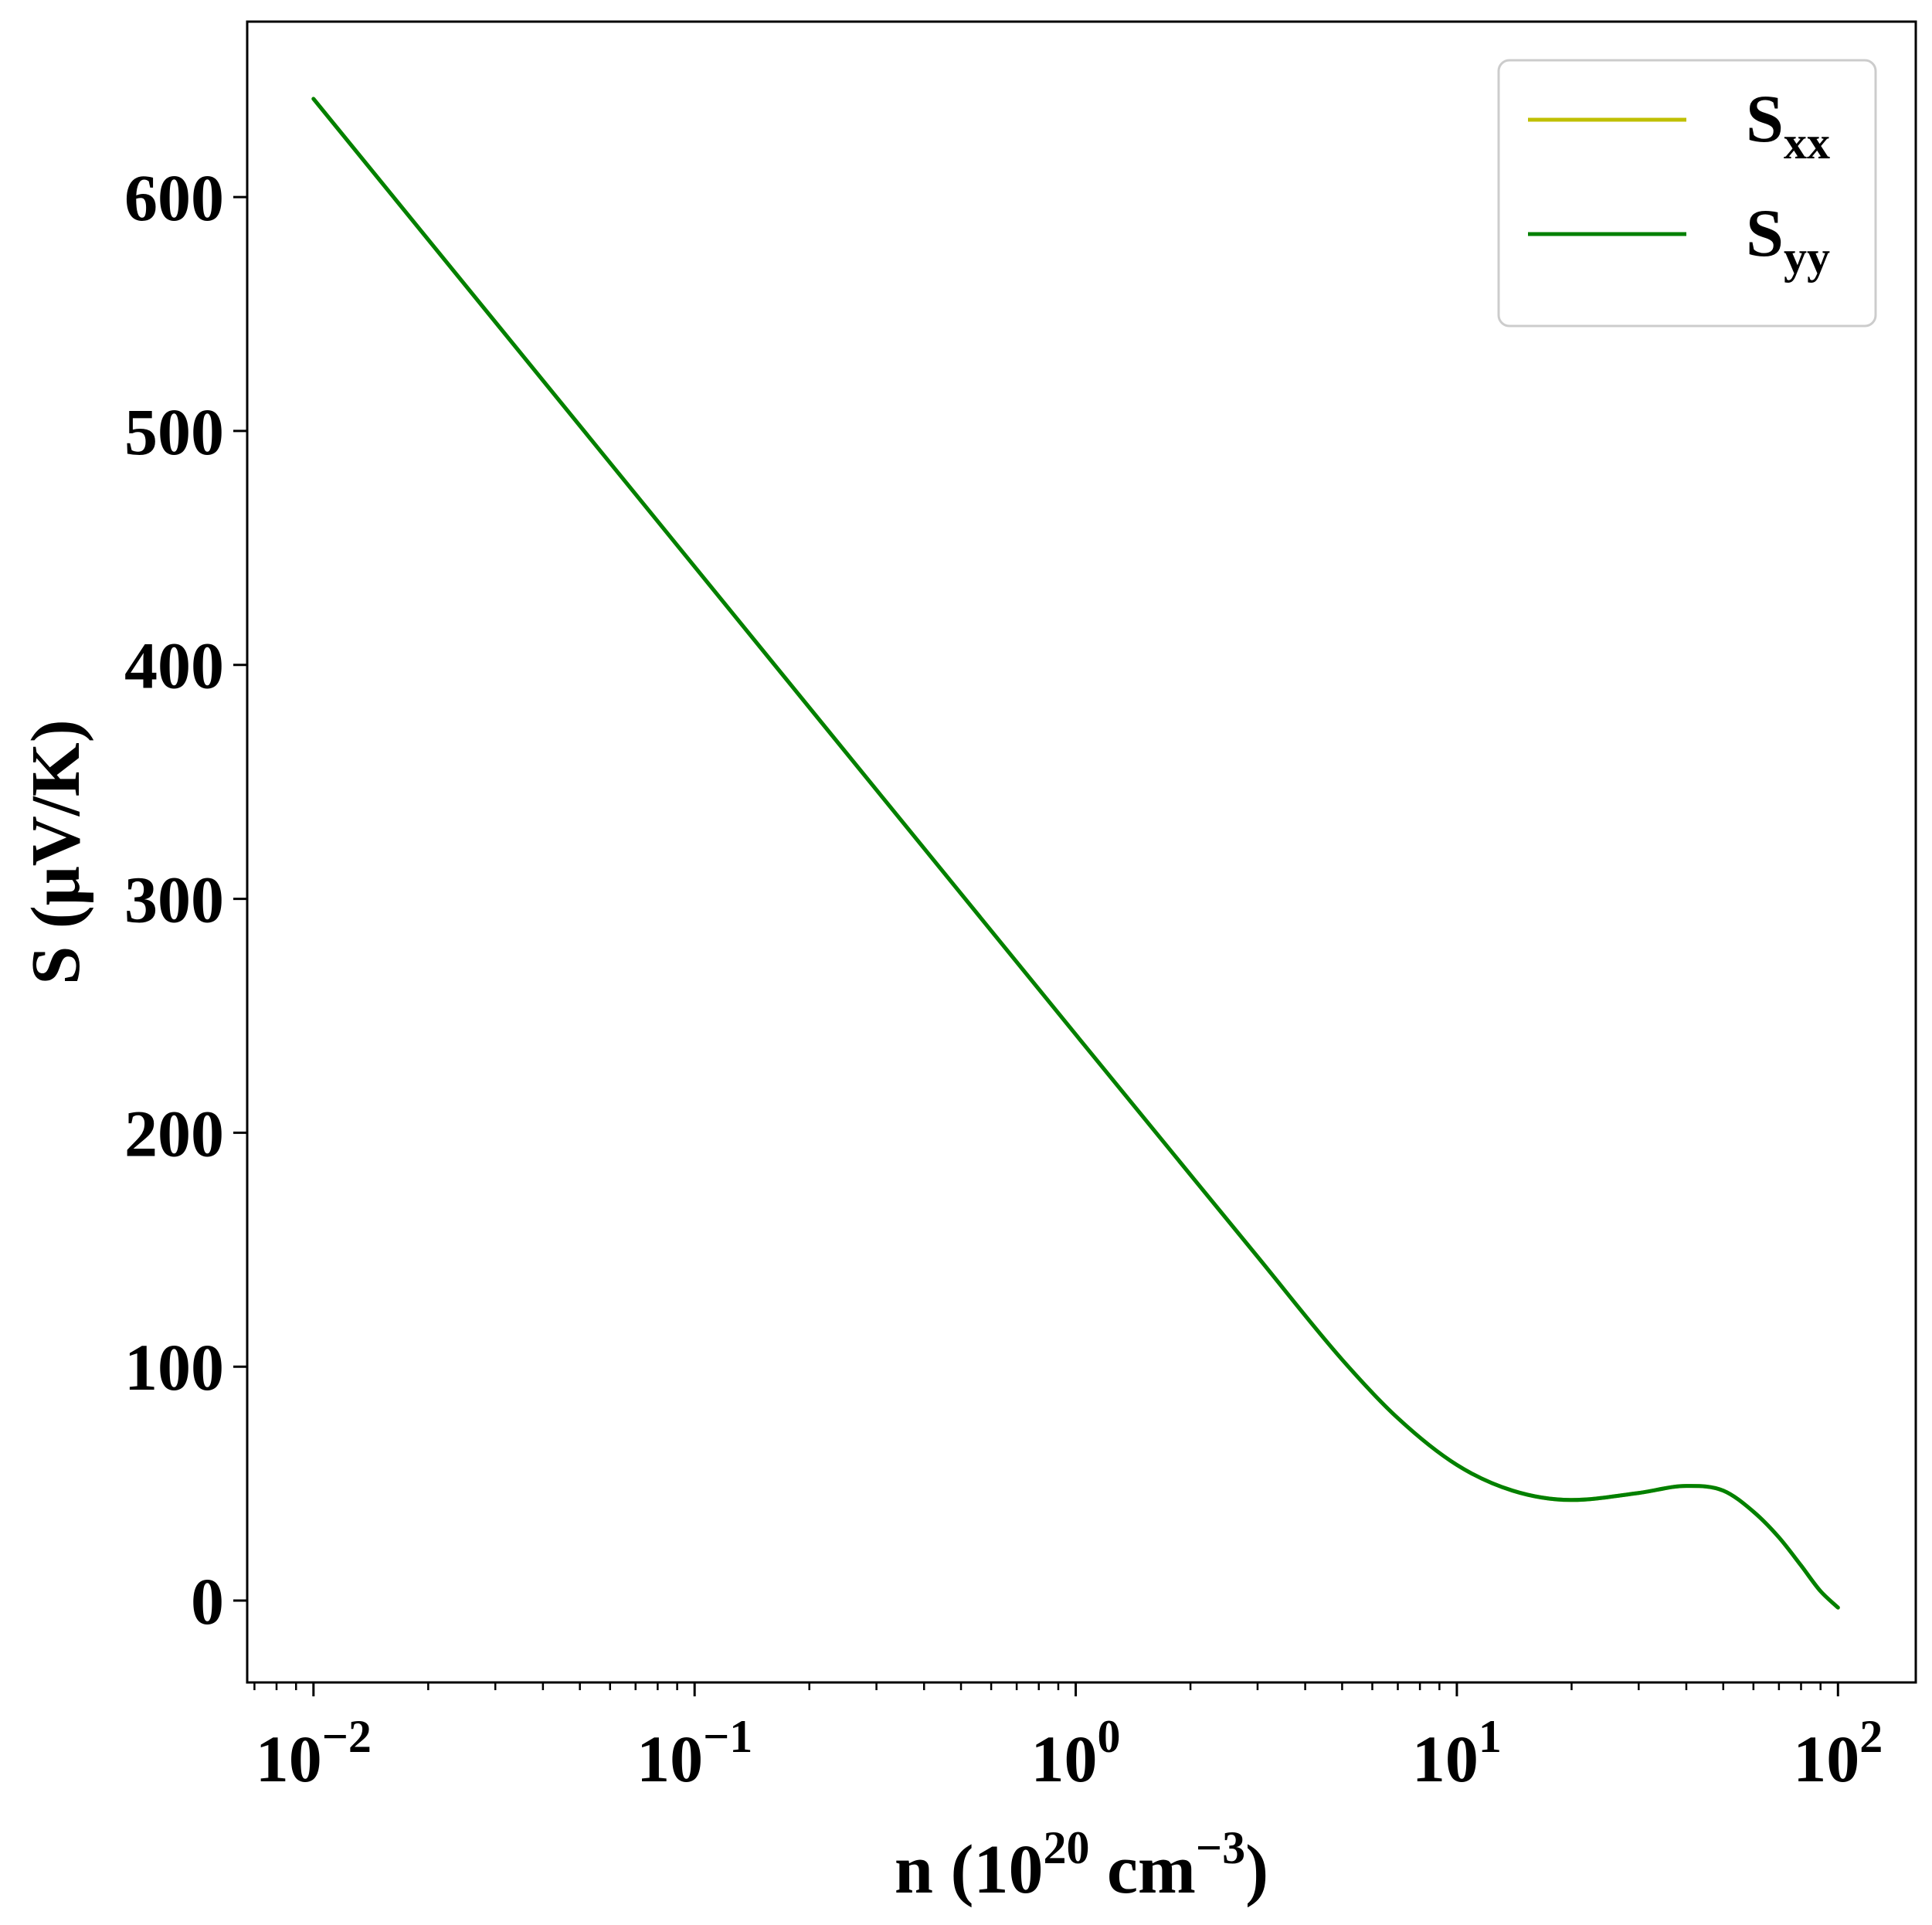  Describe the element at coordinates (314, 1754) in the screenshot. I see `x-tick-label: 10⁻²` at that location.